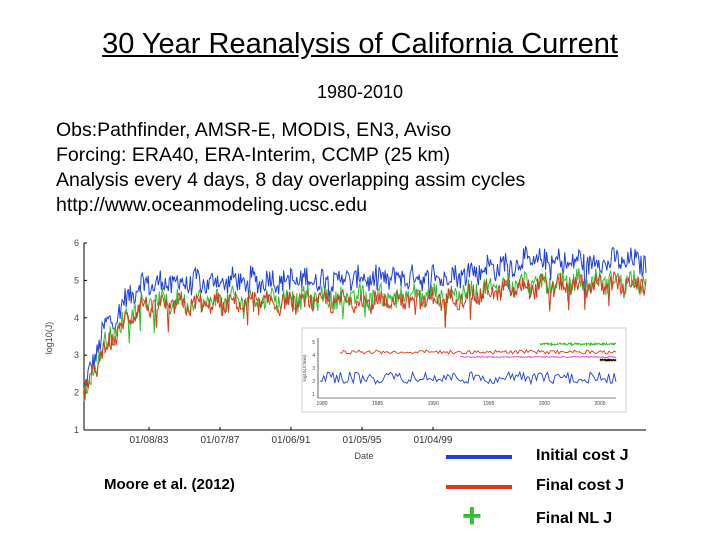  I want to click on citation: Moore et al. (2012), so click(169, 484).